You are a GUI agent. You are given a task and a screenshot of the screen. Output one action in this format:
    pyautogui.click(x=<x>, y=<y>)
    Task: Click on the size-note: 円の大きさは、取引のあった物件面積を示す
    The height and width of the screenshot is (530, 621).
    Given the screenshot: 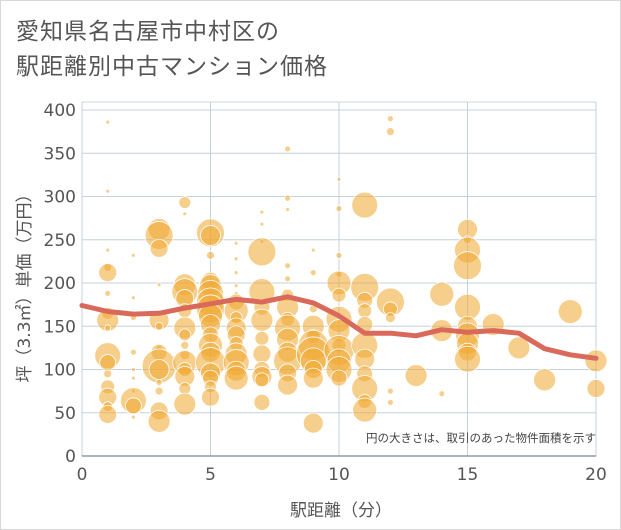 What is the action you would take?
    pyautogui.click(x=481, y=438)
    